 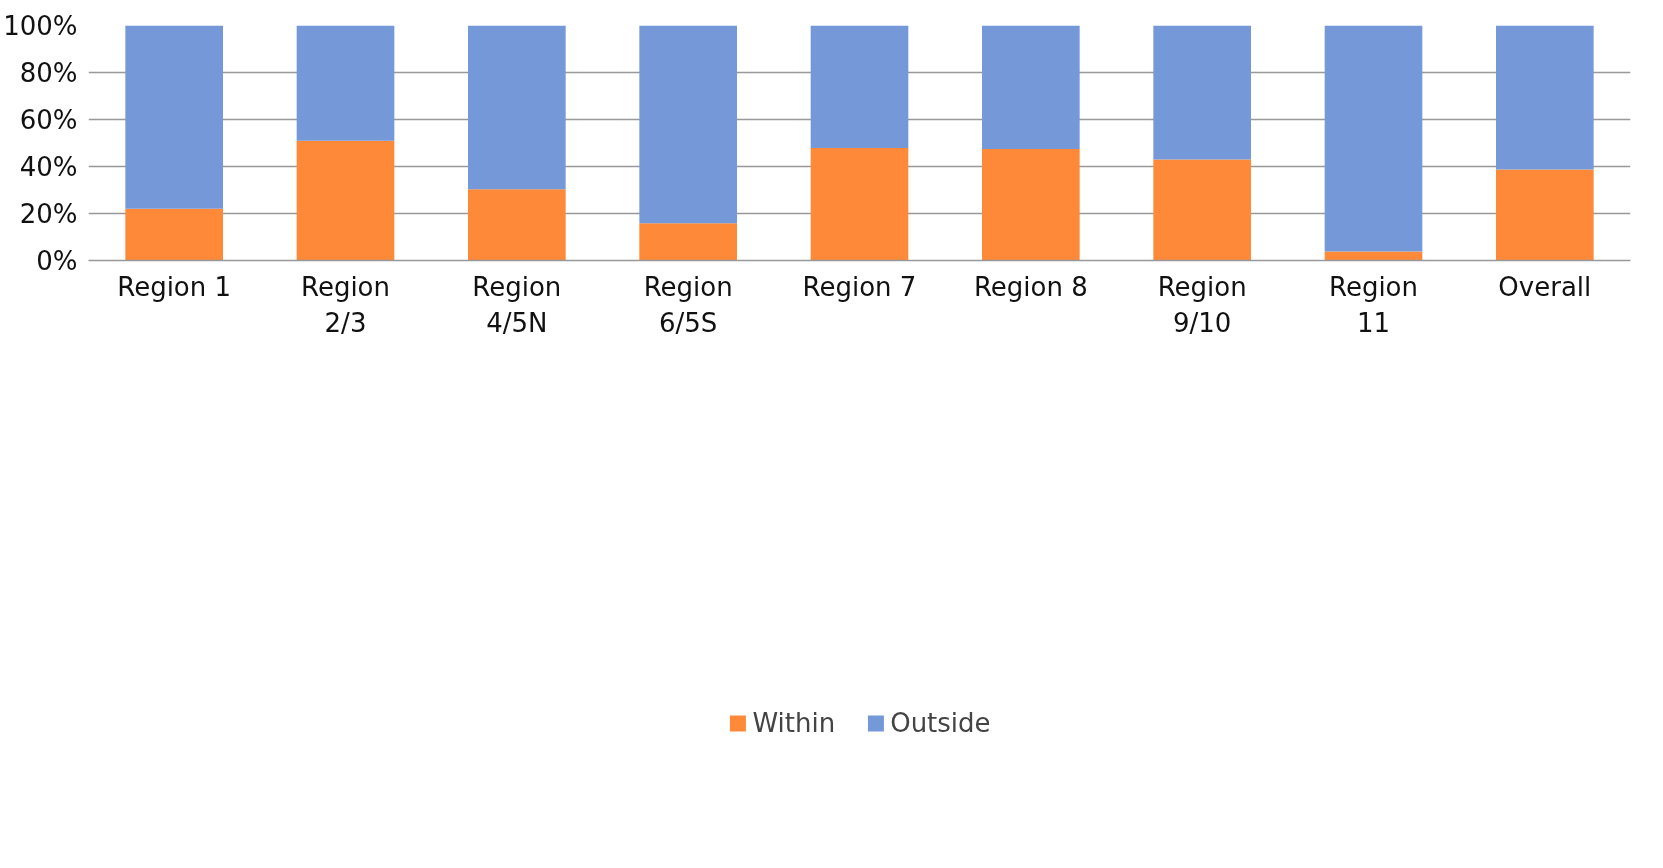 What do you see at coordinates (48, 213) in the screenshot?
I see `y-tick-label: 20%` at bounding box center [48, 213].